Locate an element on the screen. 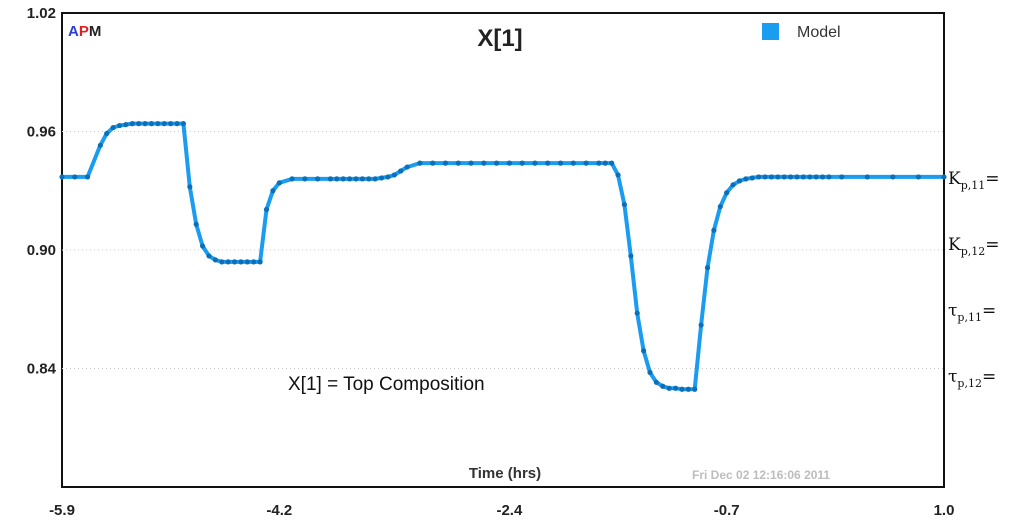  y-tick-label: 0.90 is located at coordinates (41, 250).